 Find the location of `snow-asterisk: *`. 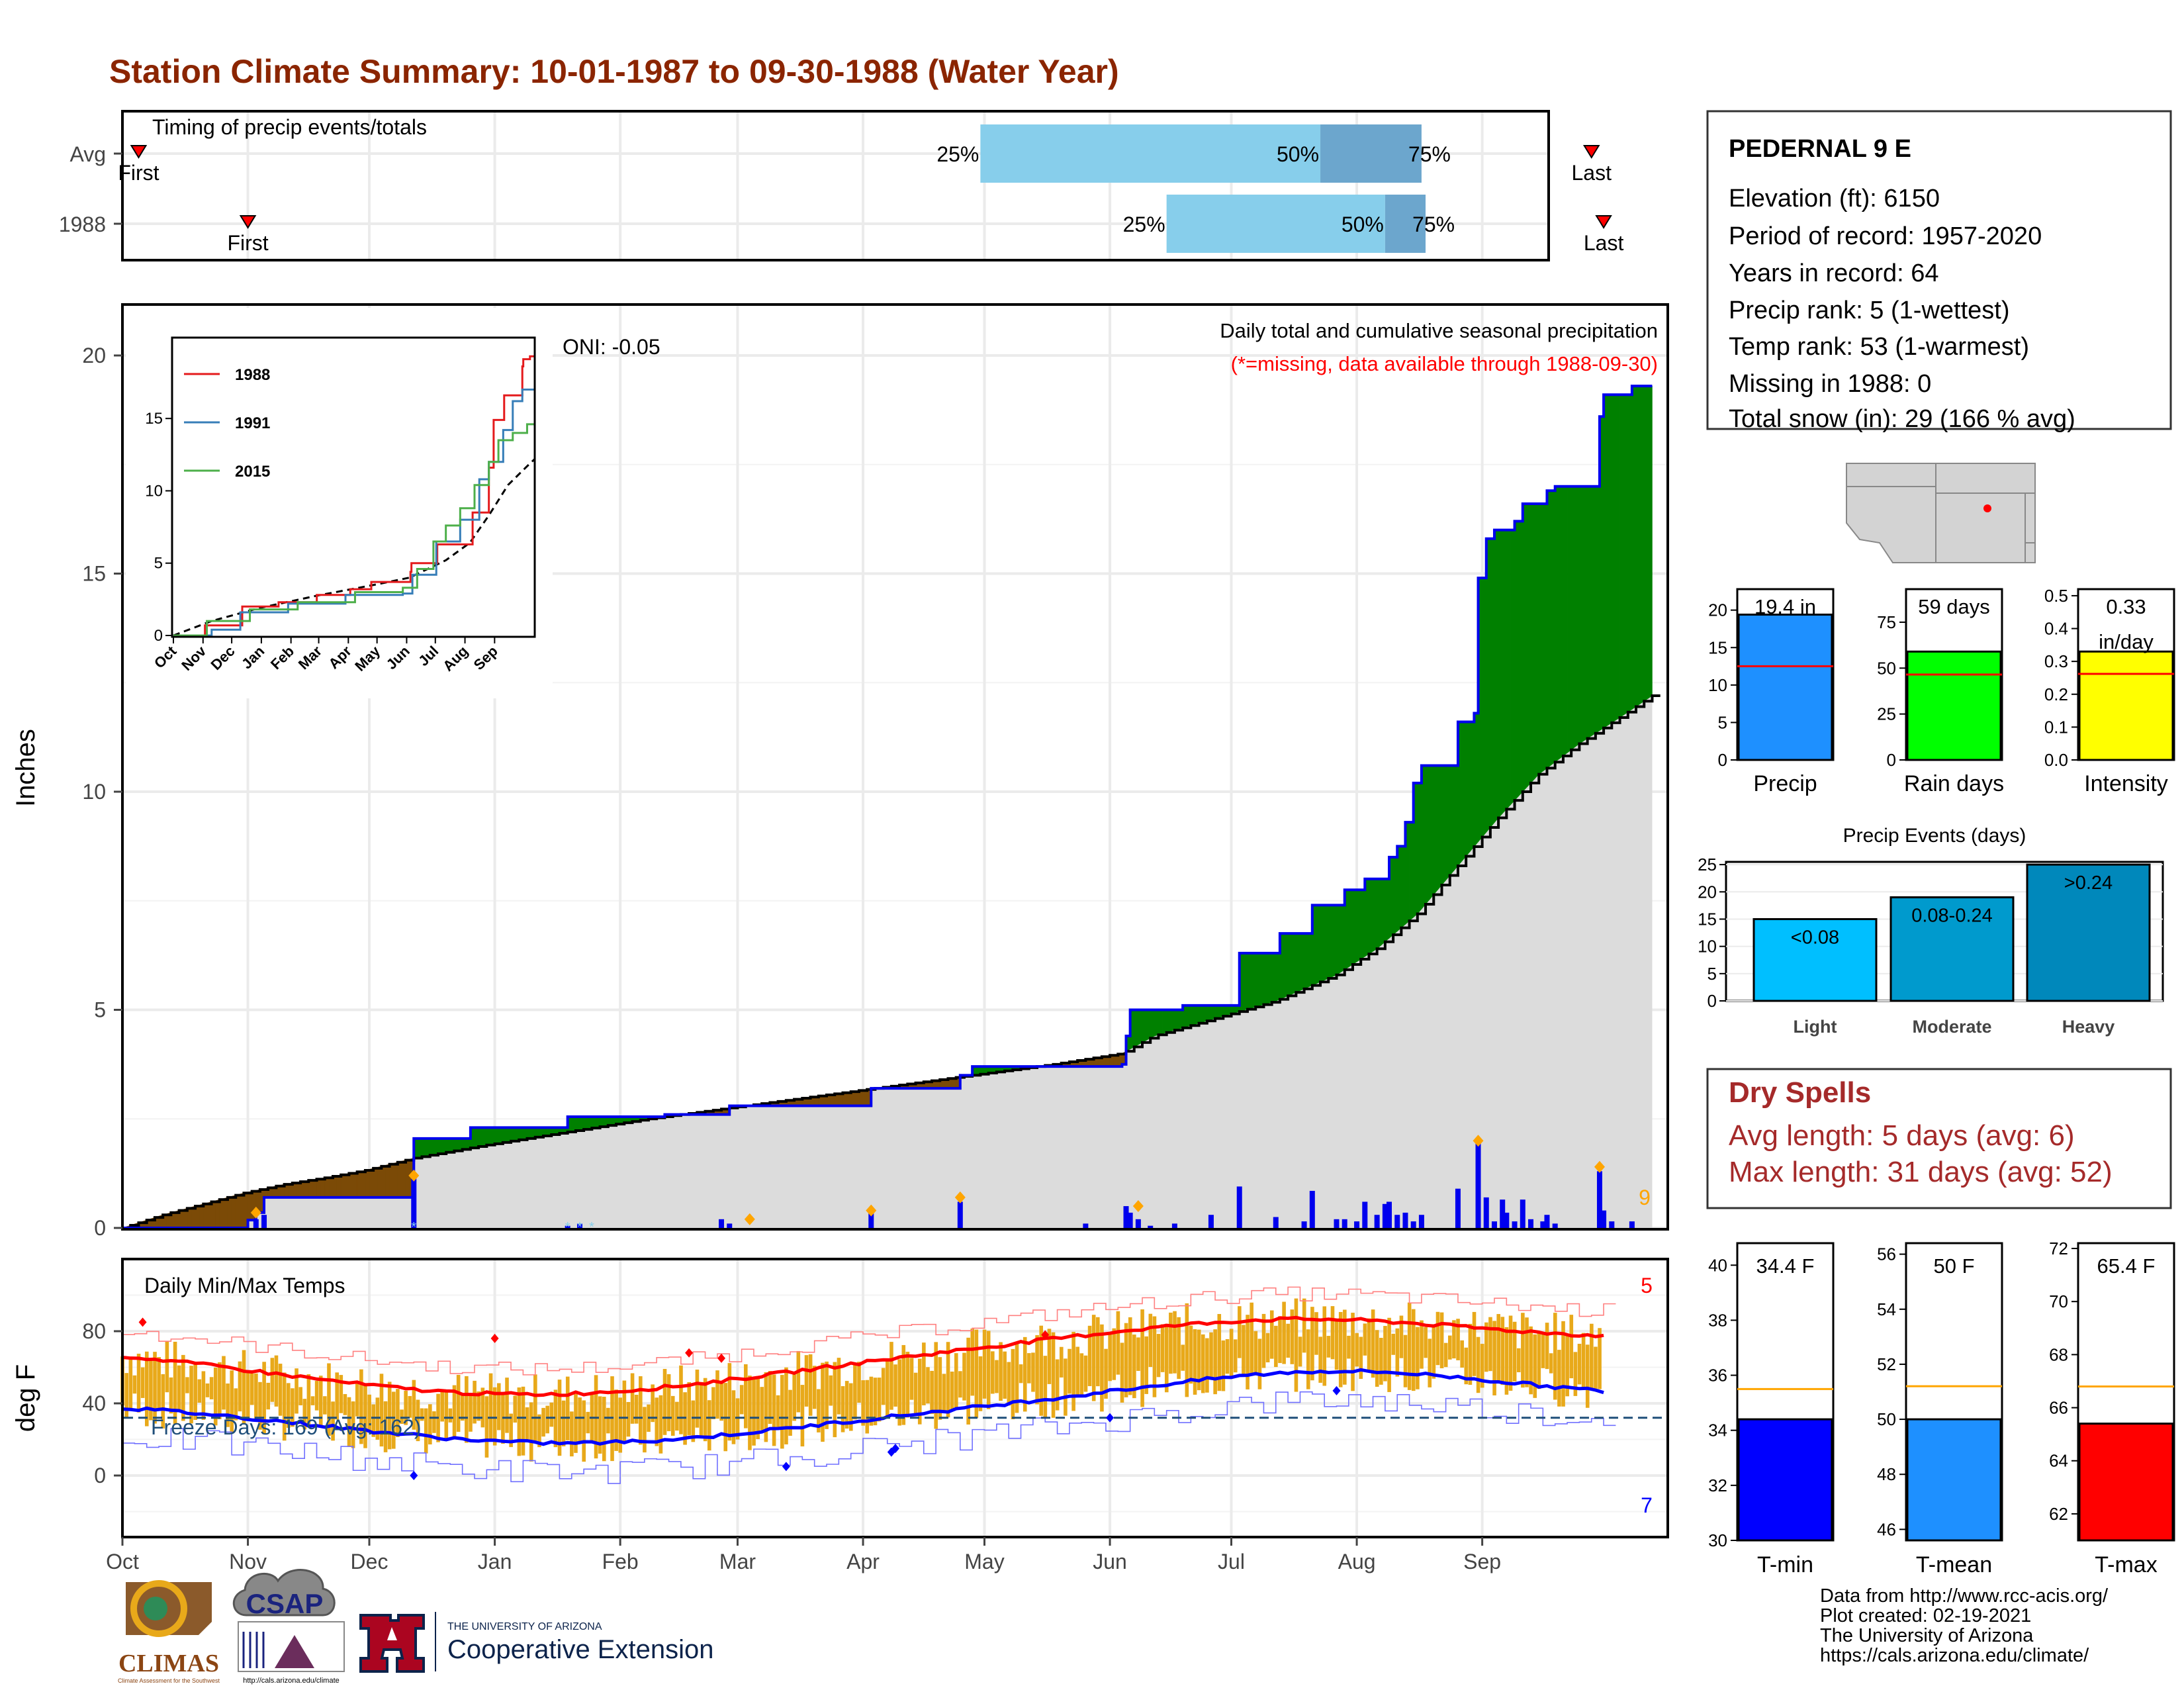

snow-asterisk: * is located at coordinates (413, 1227).